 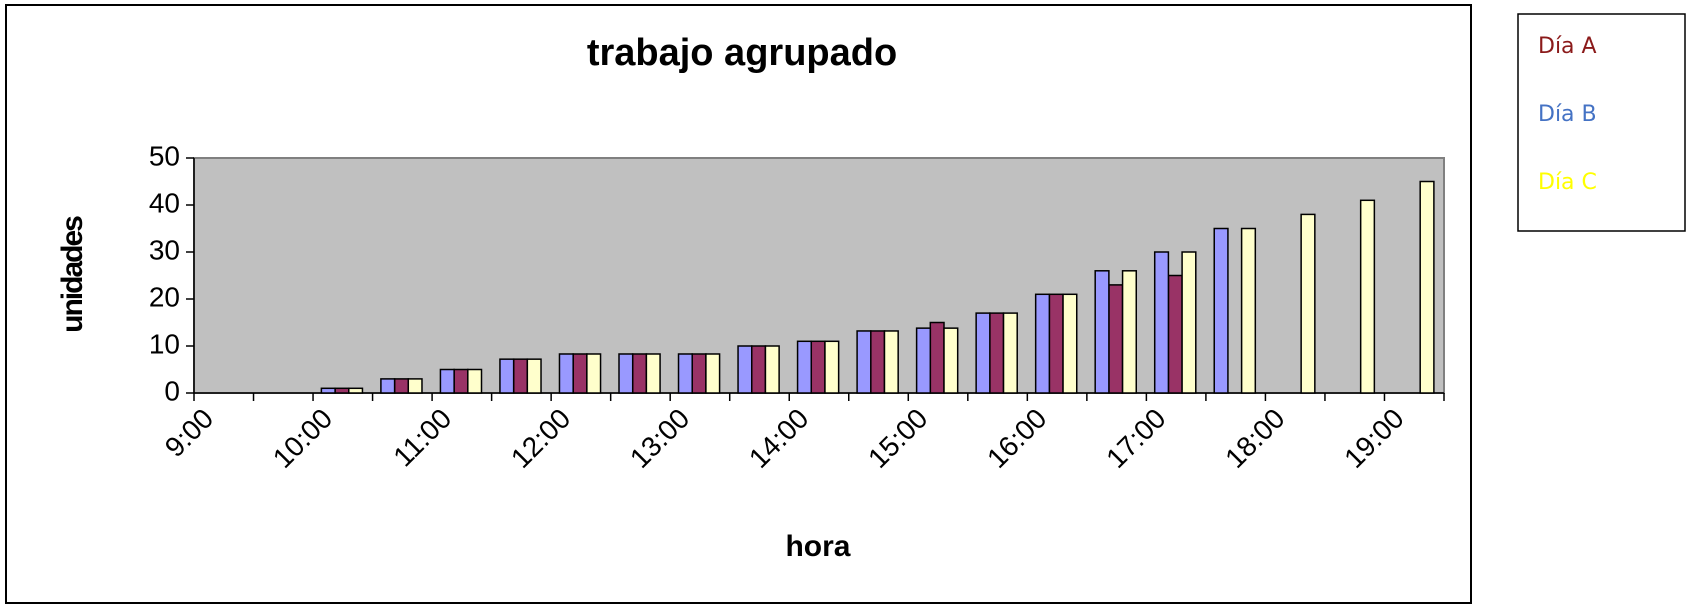 What do you see at coordinates (742, 53) in the screenshot?
I see `chart-title: trabajo agrupado` at bounding box center [742, 53].